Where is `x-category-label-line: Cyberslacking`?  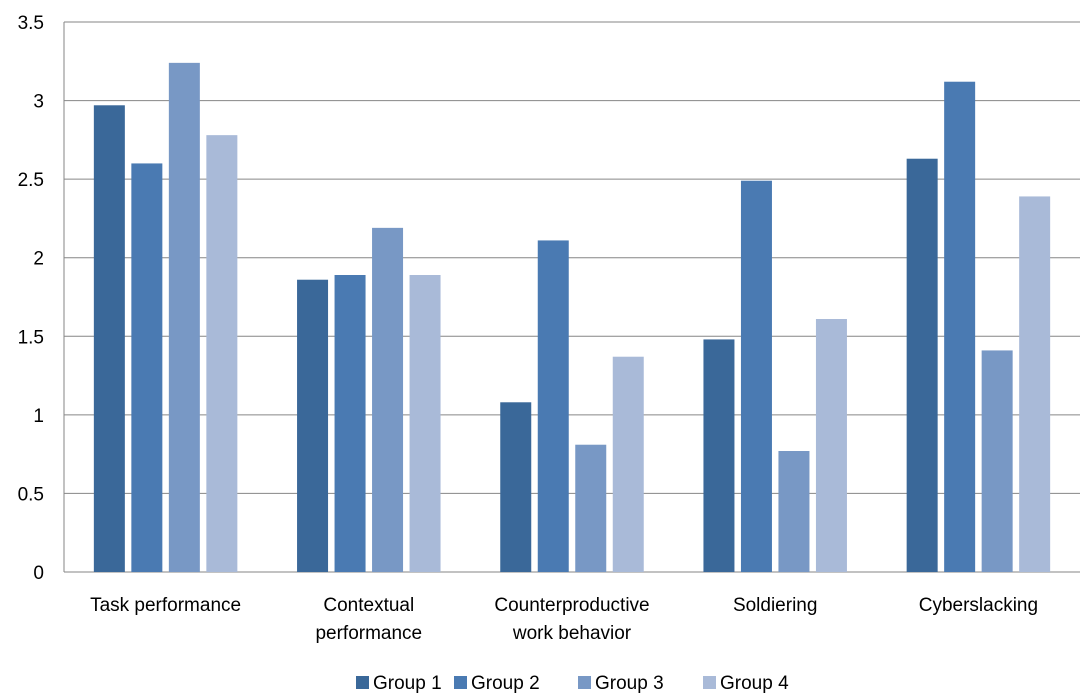 x-category-label-line: Cyberslacking is located at coordinates (978, 605).